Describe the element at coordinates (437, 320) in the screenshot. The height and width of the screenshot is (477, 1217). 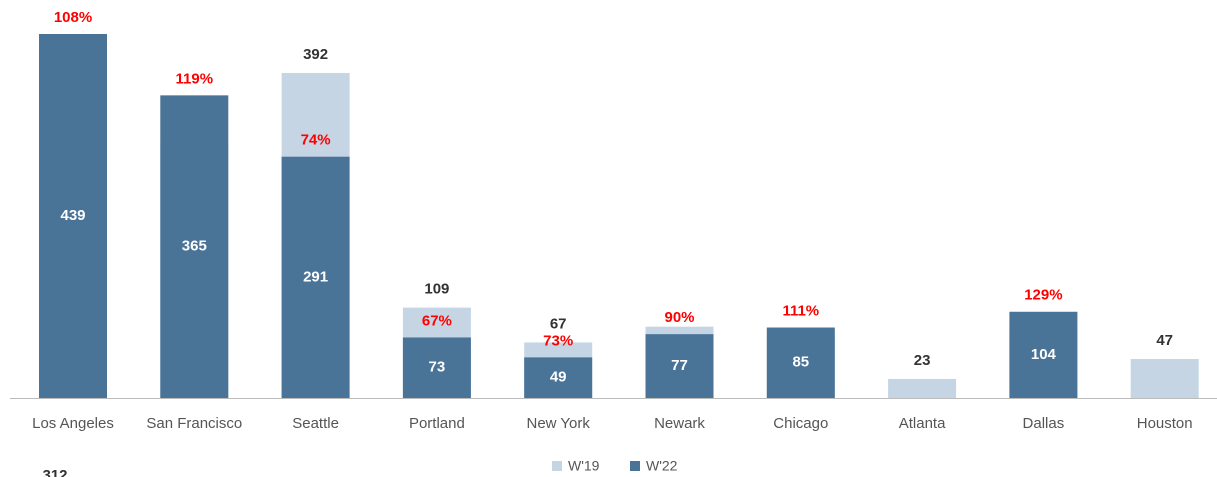
I see `ratio-label: 67%` at that location.